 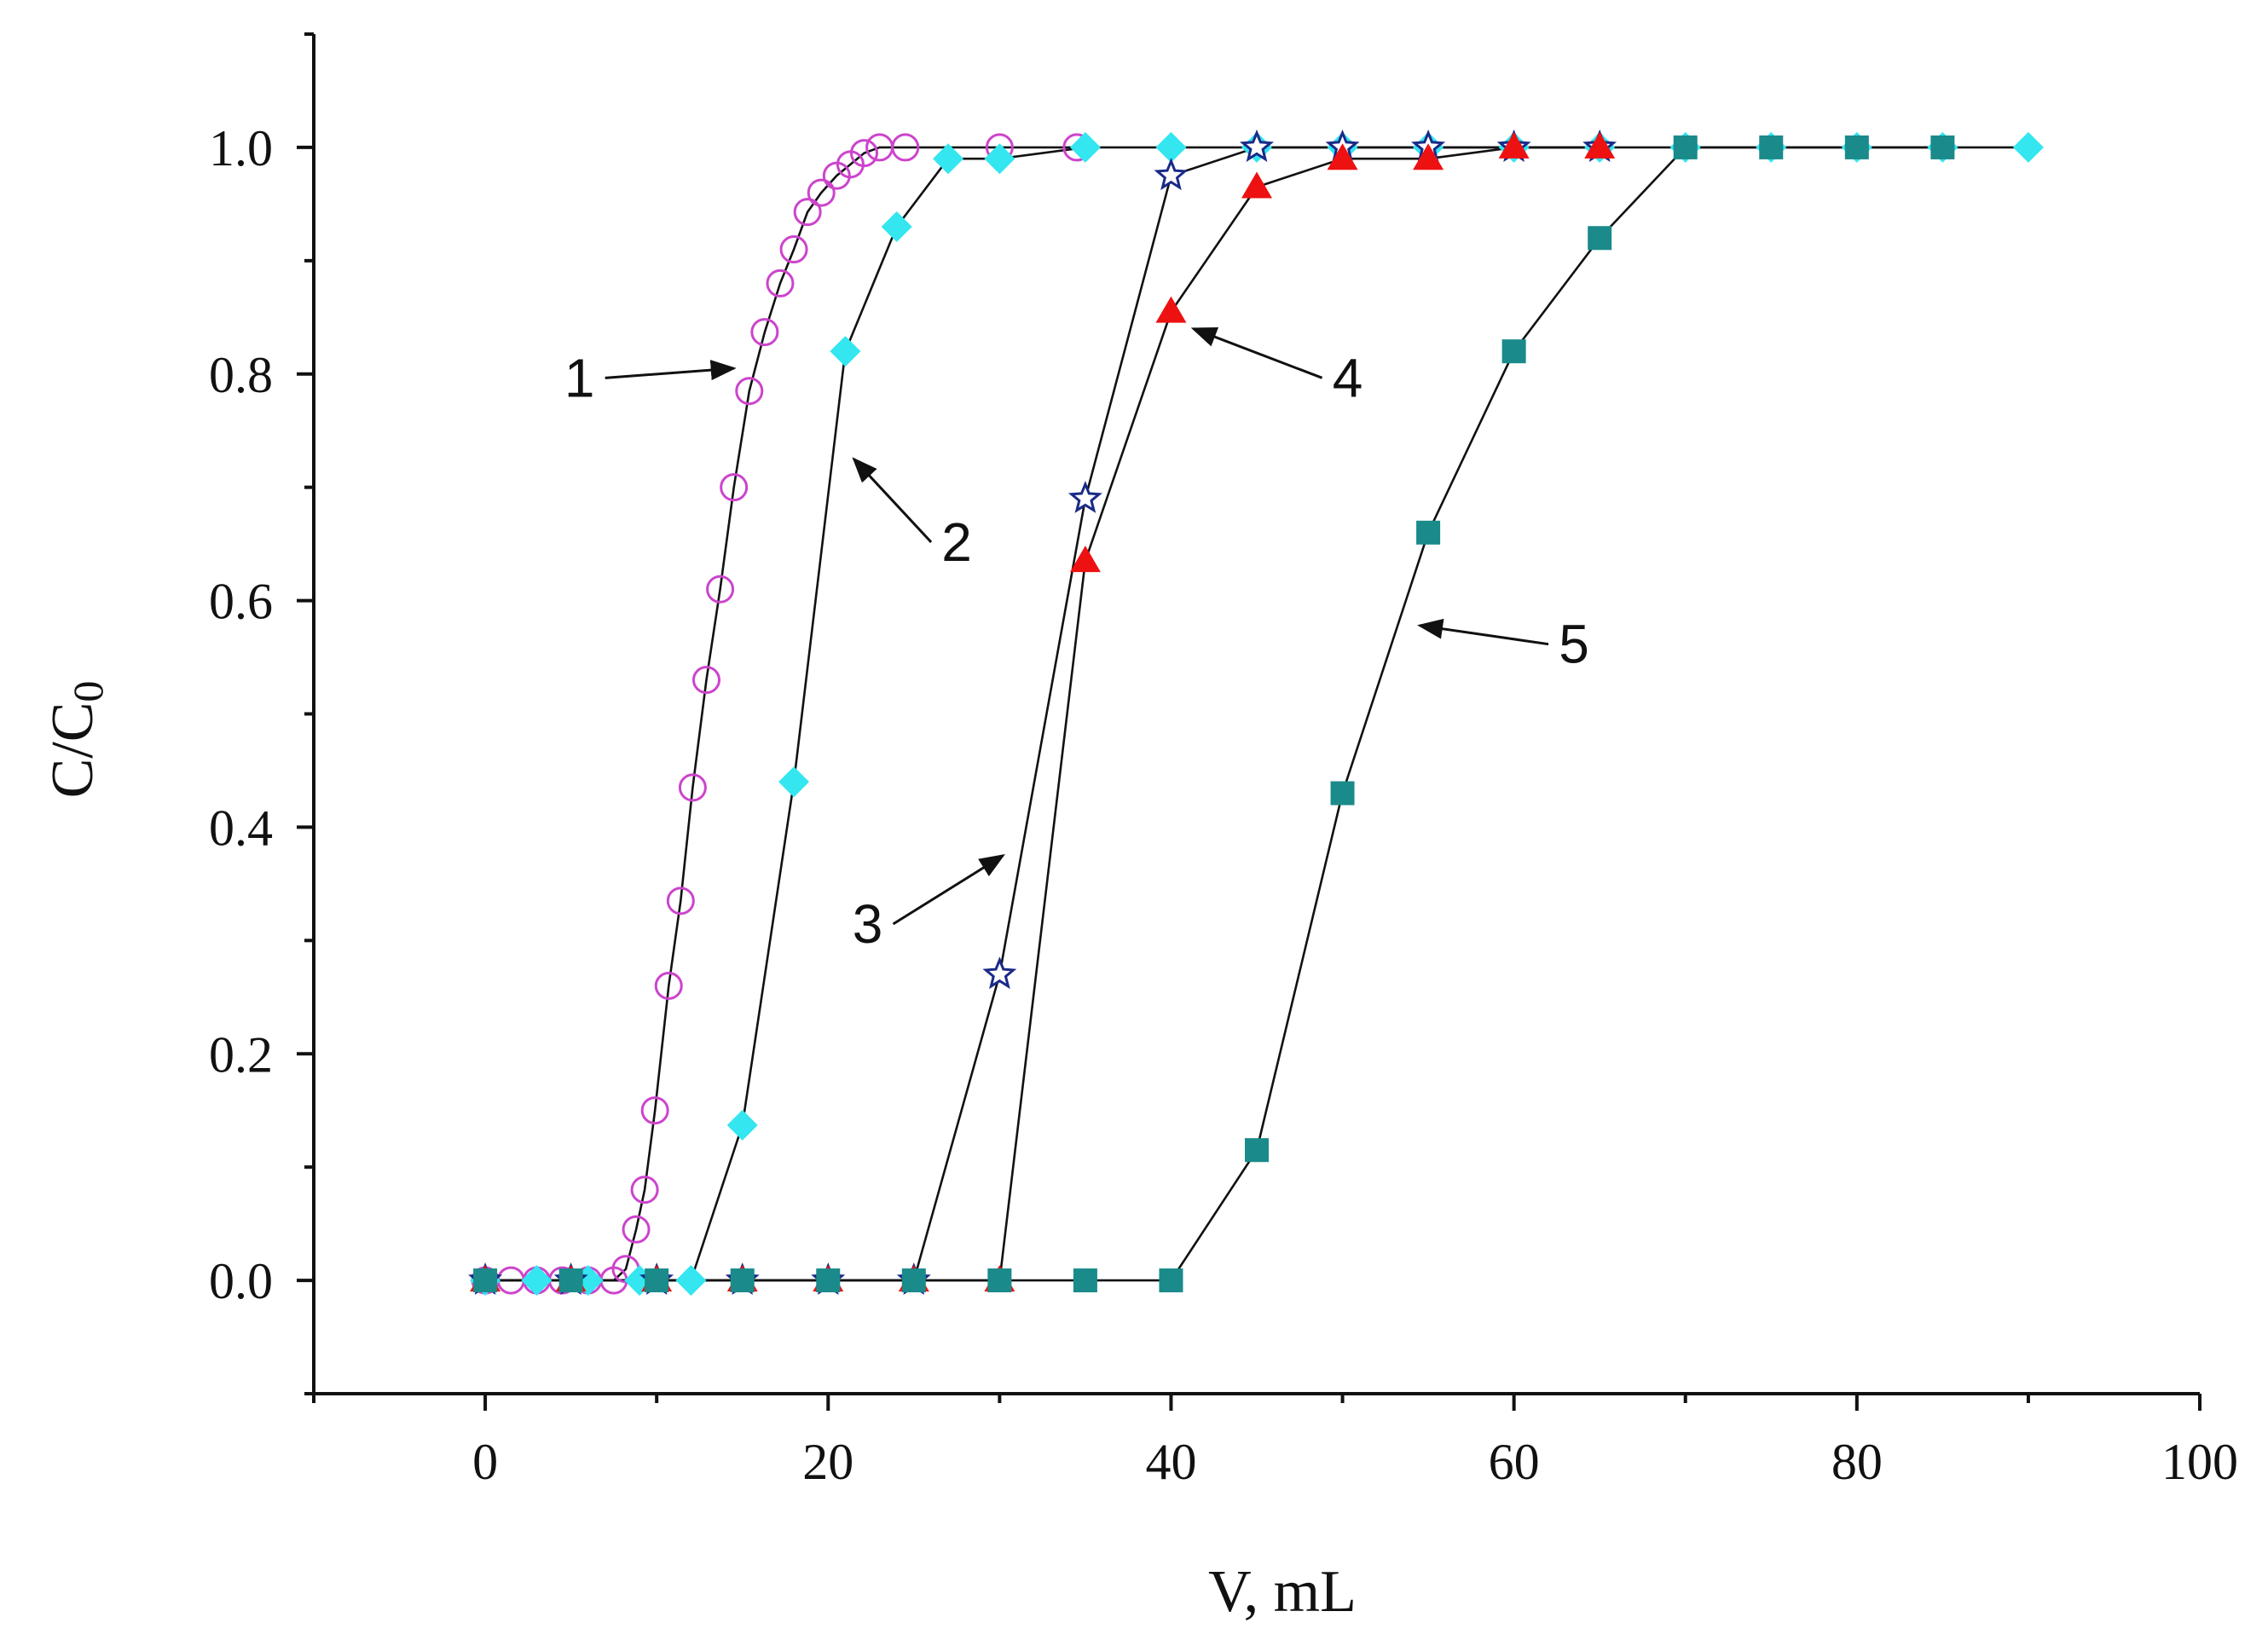 I want to click on curve-label-5: 5, so click(x=1574, y=644).